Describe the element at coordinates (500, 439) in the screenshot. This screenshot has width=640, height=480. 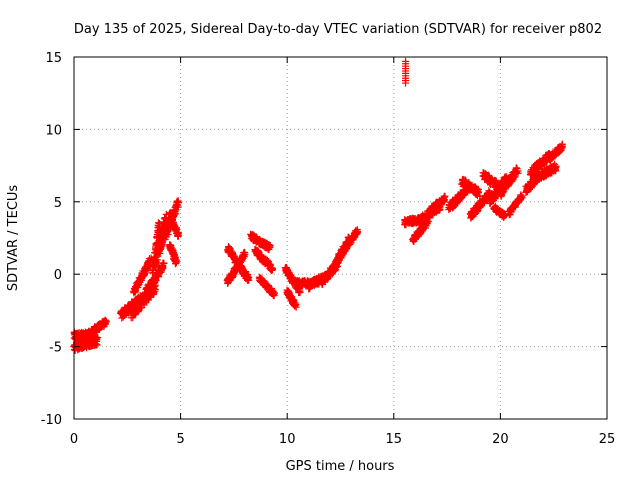
I see `x-tick-label: 20` at that location.